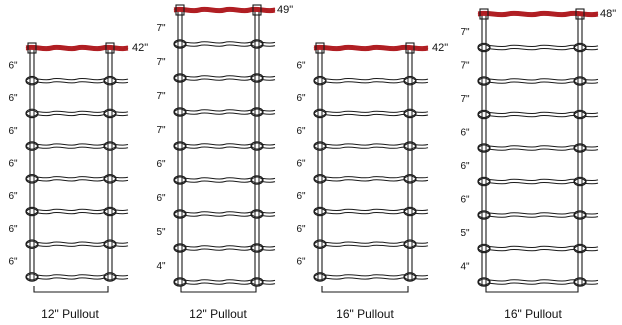 The width and height of the screenshot is (622, 325). What do you see at coordinates (285, 10) in the screenshot?
I see `height-label: 49"` at bounding box center [285, 10].